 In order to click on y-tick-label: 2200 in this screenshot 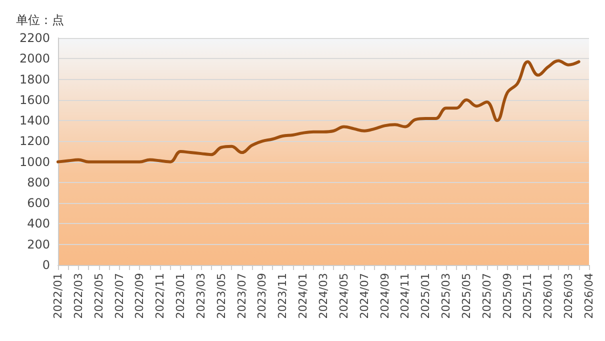, I will do `click(34, 38)`.